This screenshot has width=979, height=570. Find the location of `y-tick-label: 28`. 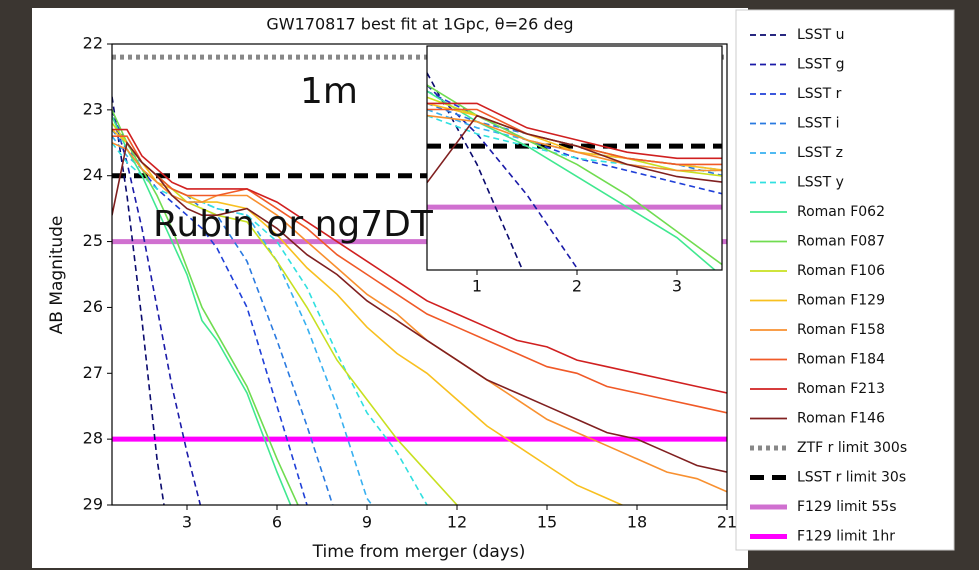

y-tick-label: 28 is located at coordinates (93, 438).